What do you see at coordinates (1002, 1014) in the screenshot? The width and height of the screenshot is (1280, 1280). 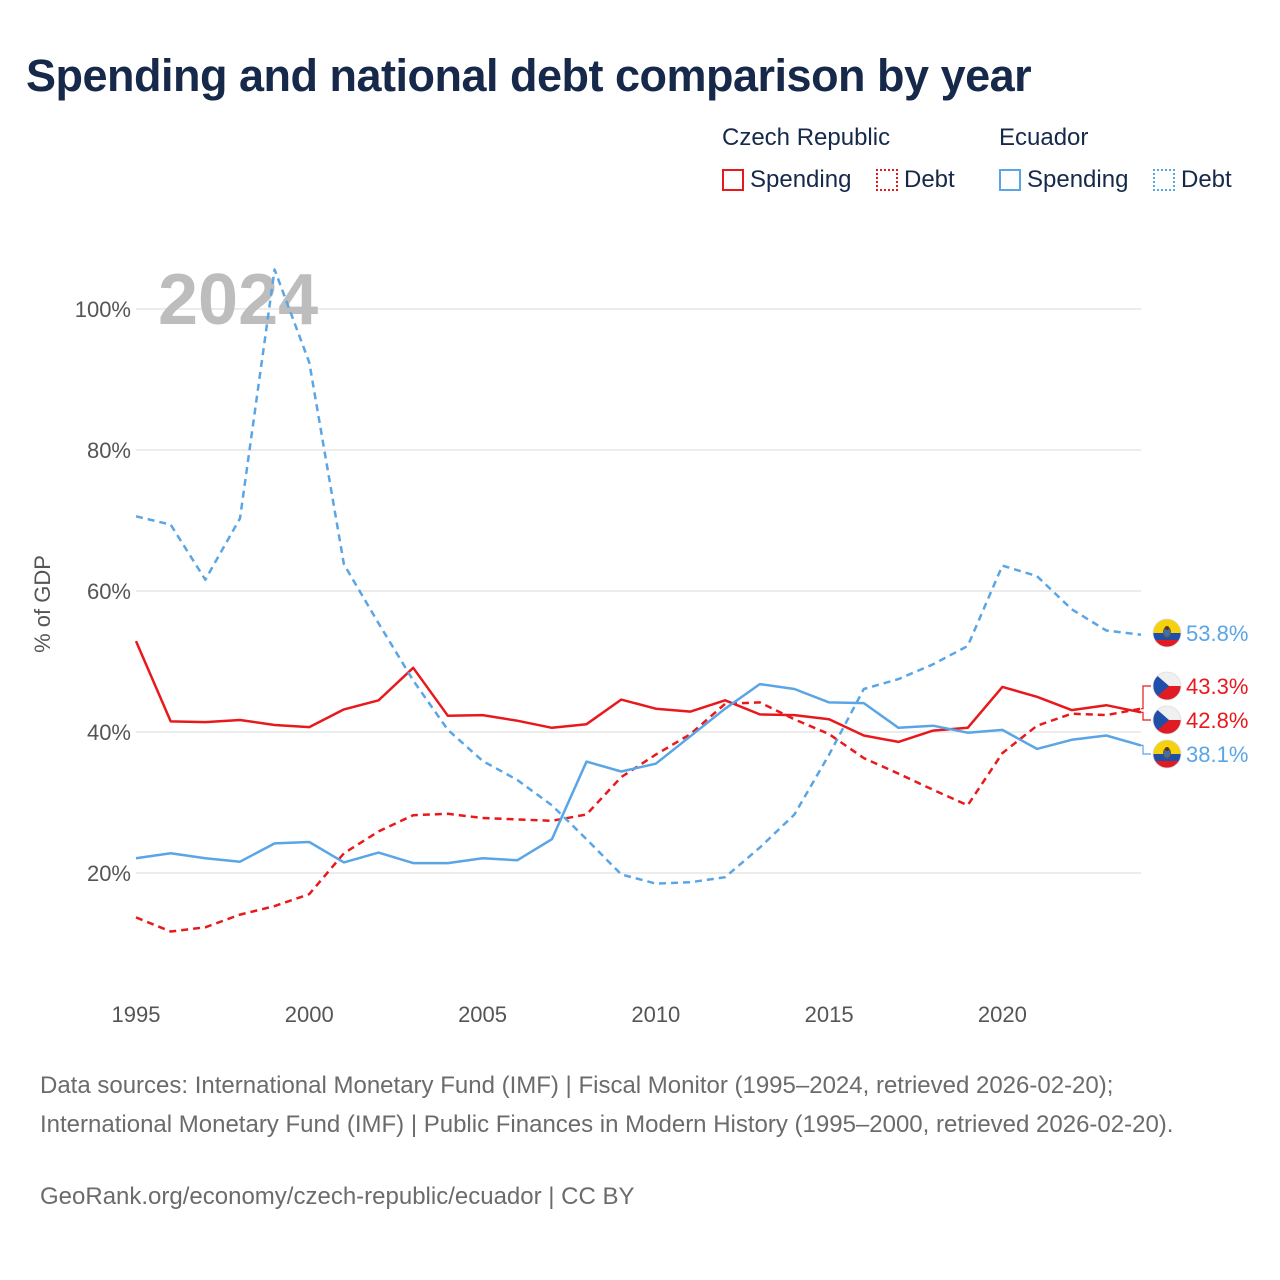 I see `x-tick-label: 2020` at bounding box center [1002, 1014].